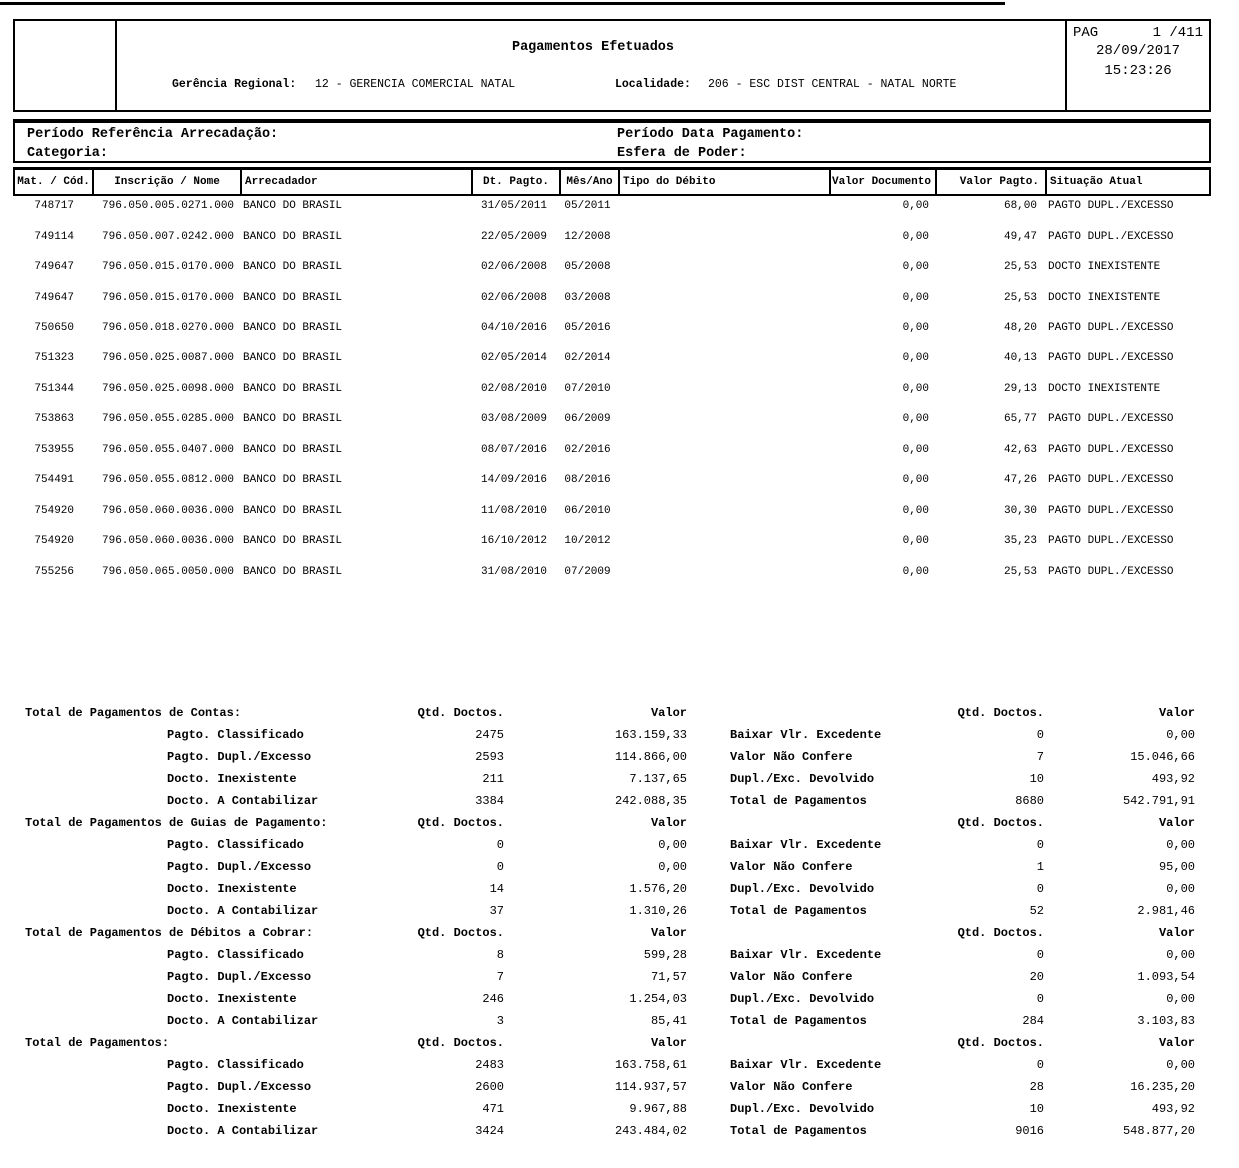 The image size is (1239, 1168). What do you see at coordinates (232, 1109) in the screenshot?
I see `summary-item-label: Docto. Inexistente` at bounding box center [232, 1109].